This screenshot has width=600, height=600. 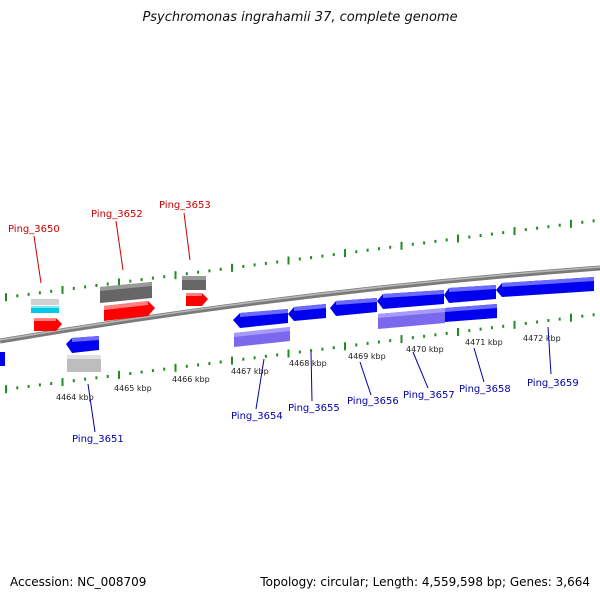 What do you see at coordinates (367, 356) in the screenshot?
I see `kbp-label-4469: 4469 kbp` at bounding box center [367, 356].